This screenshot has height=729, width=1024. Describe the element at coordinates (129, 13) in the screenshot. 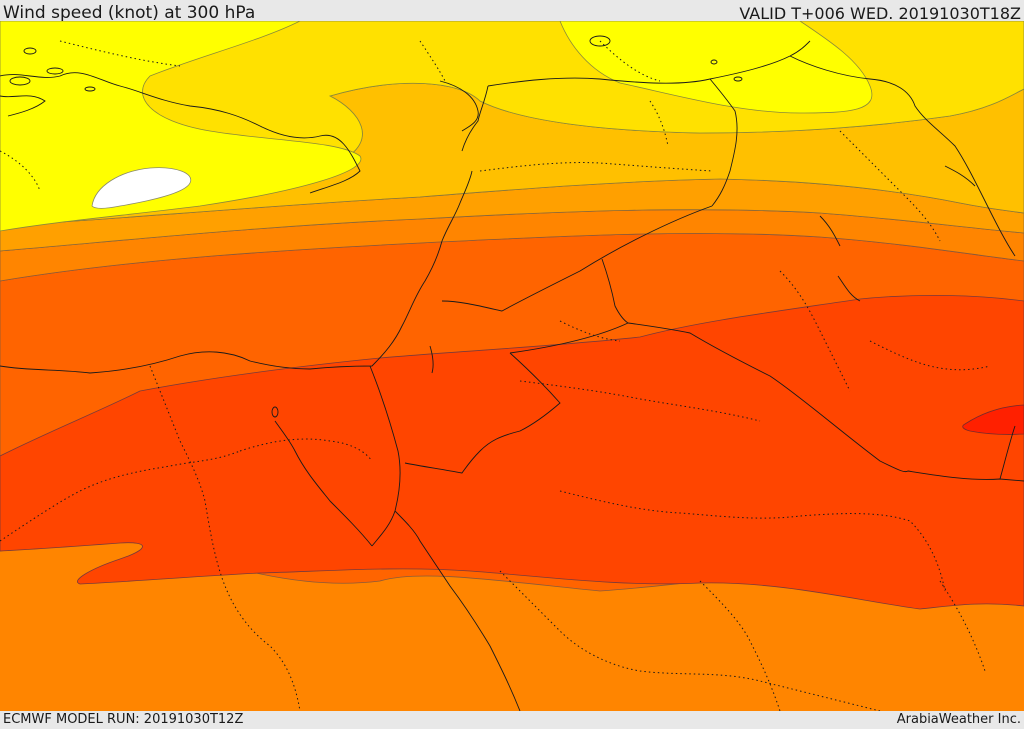

I see `map-title: Wind speed (knot) at 300 hPa` at that location.